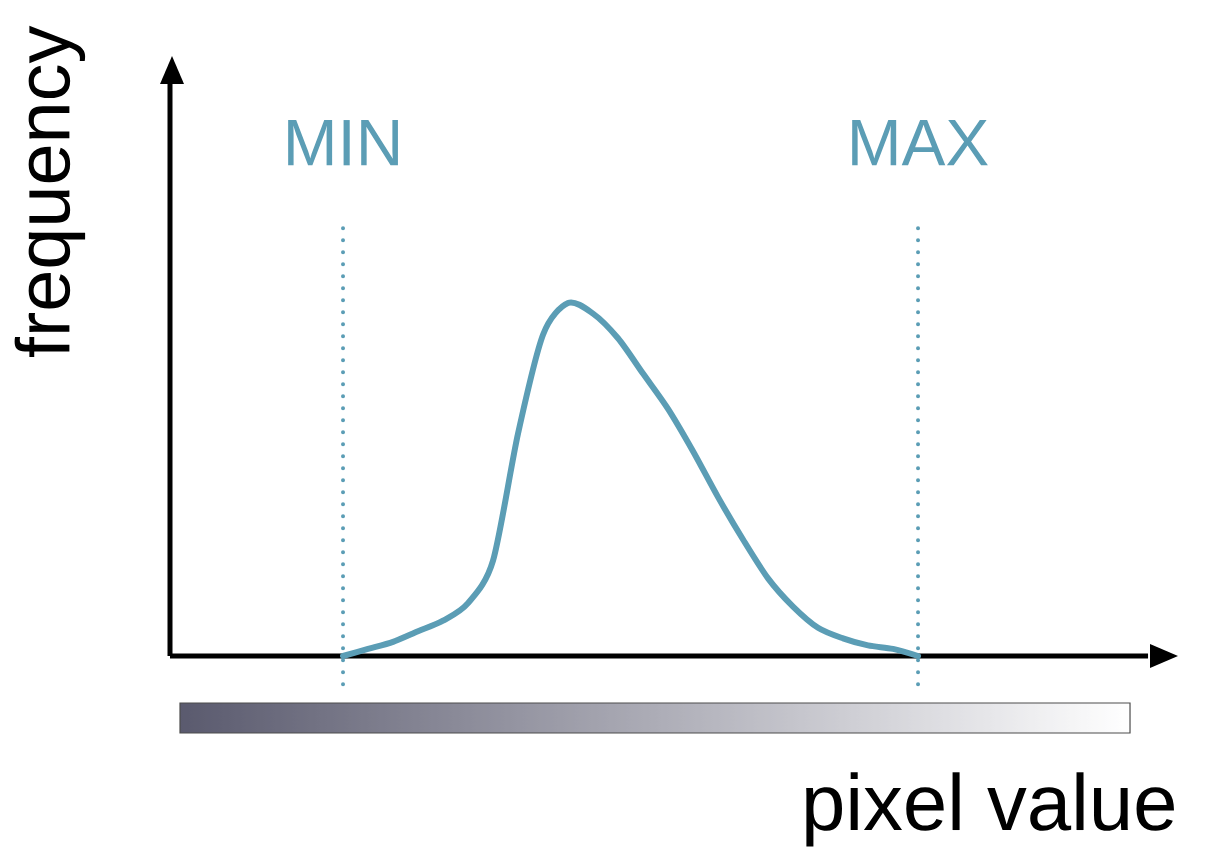  What do you see at coordinates (50, 191) in the screenshot?
I see `y-axis-title: frequency` at bounding box center [50, 191].